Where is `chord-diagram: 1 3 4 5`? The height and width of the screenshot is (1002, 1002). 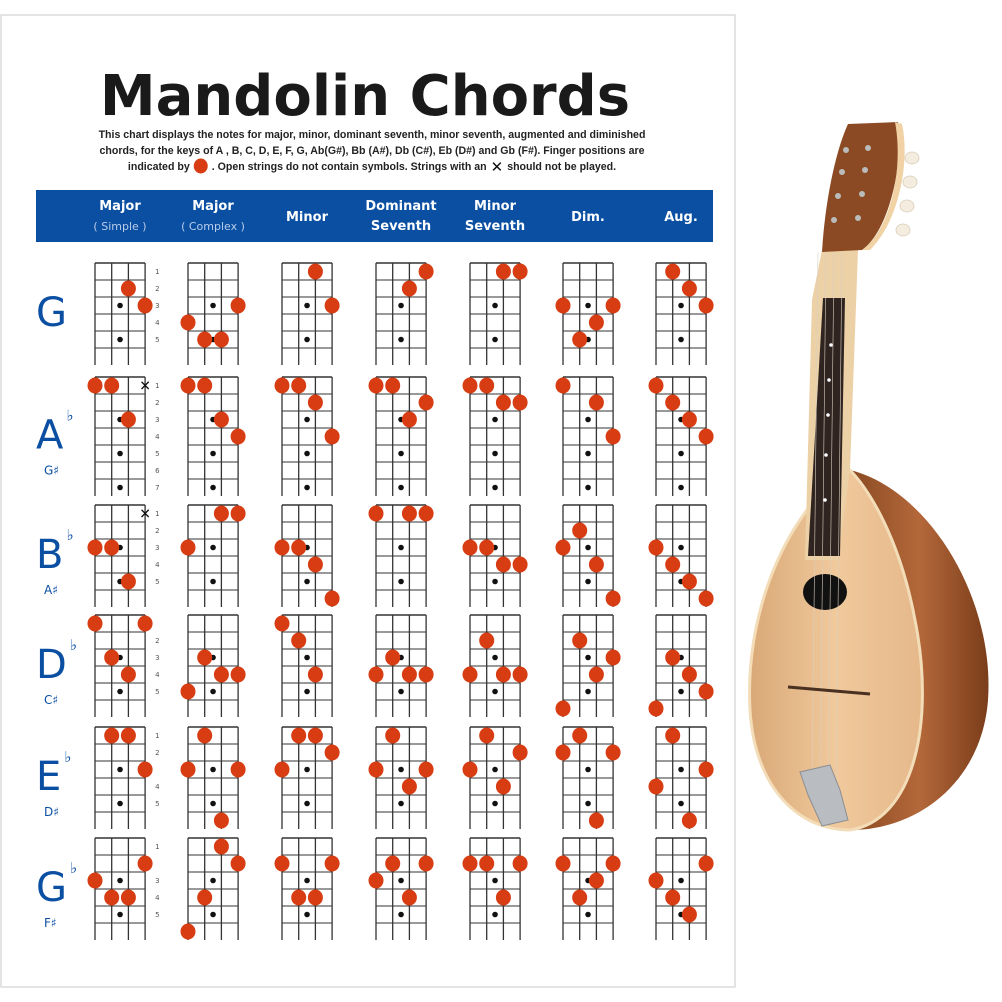
chord-diagram: 1 3 4 5 is located at coordinates (123, 888).